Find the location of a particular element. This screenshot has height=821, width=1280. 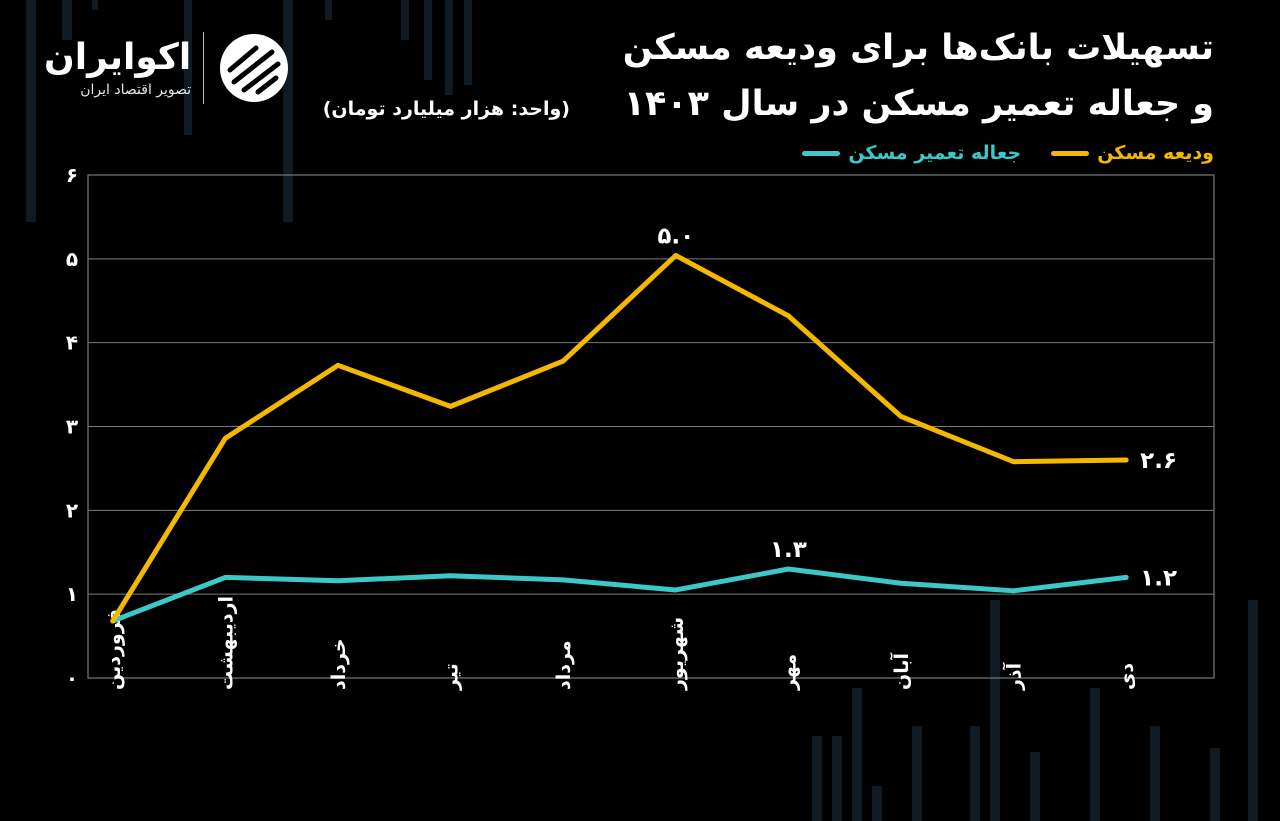

x-tick-label-3: تیر is located at coordinates (452, 677).